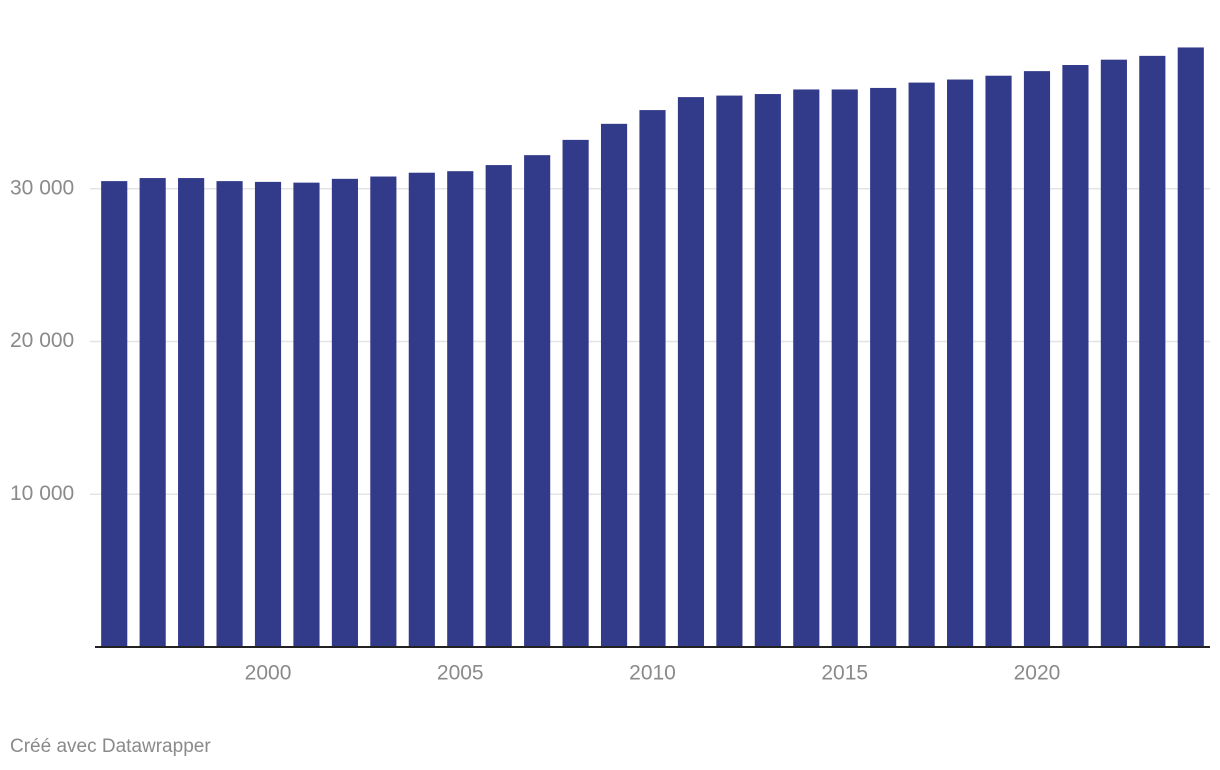 This screenshot has height=770, width=1220. What do you see at coordinates (844, 673) in the screenshot?
I see `x-tick-label: 2015` at bounding box center [844, 673].